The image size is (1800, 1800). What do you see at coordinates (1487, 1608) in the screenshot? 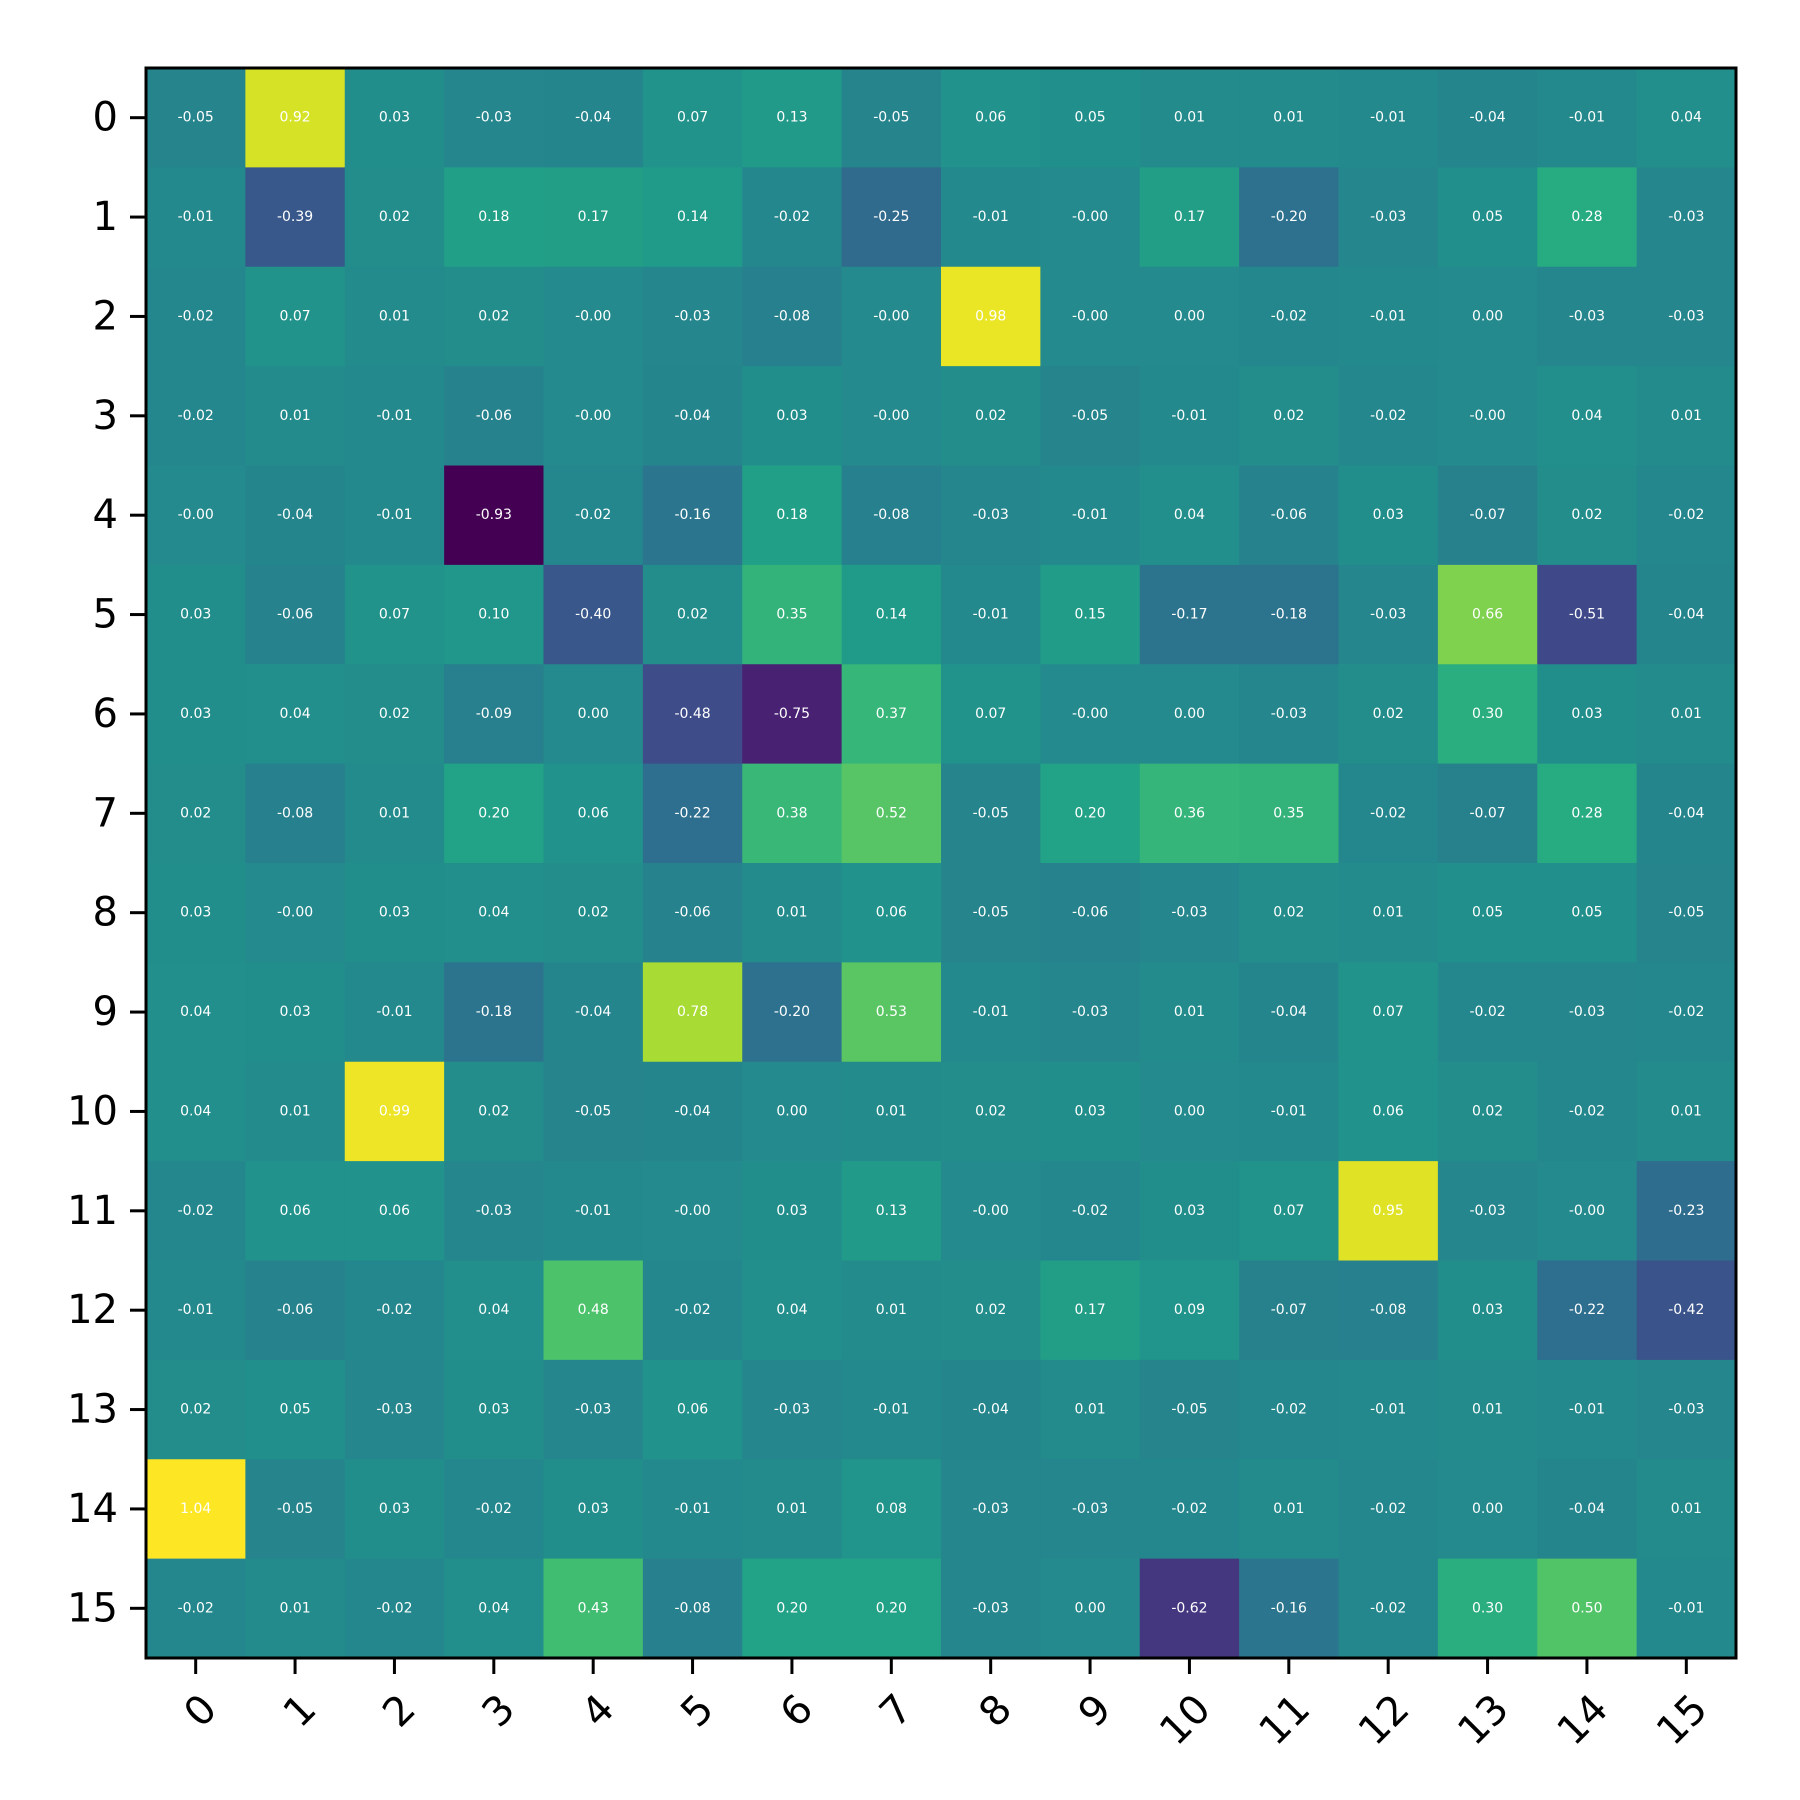
I see `cell-value-label: 0.30` at bounding box center [1487, 1608].